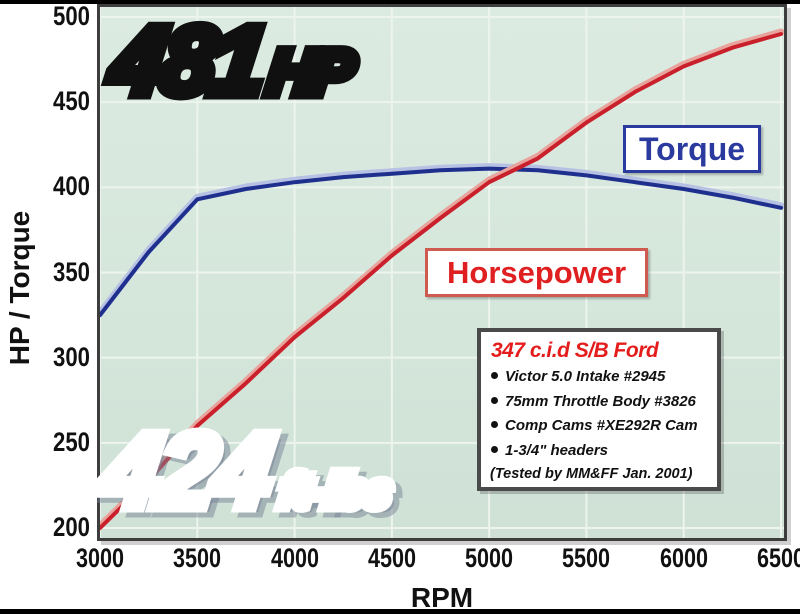 This screenshot has width=800, height=614. I want to click on engine-spec-footer: (Tested by MM&FF Jan. 2001), so click(591, 474).